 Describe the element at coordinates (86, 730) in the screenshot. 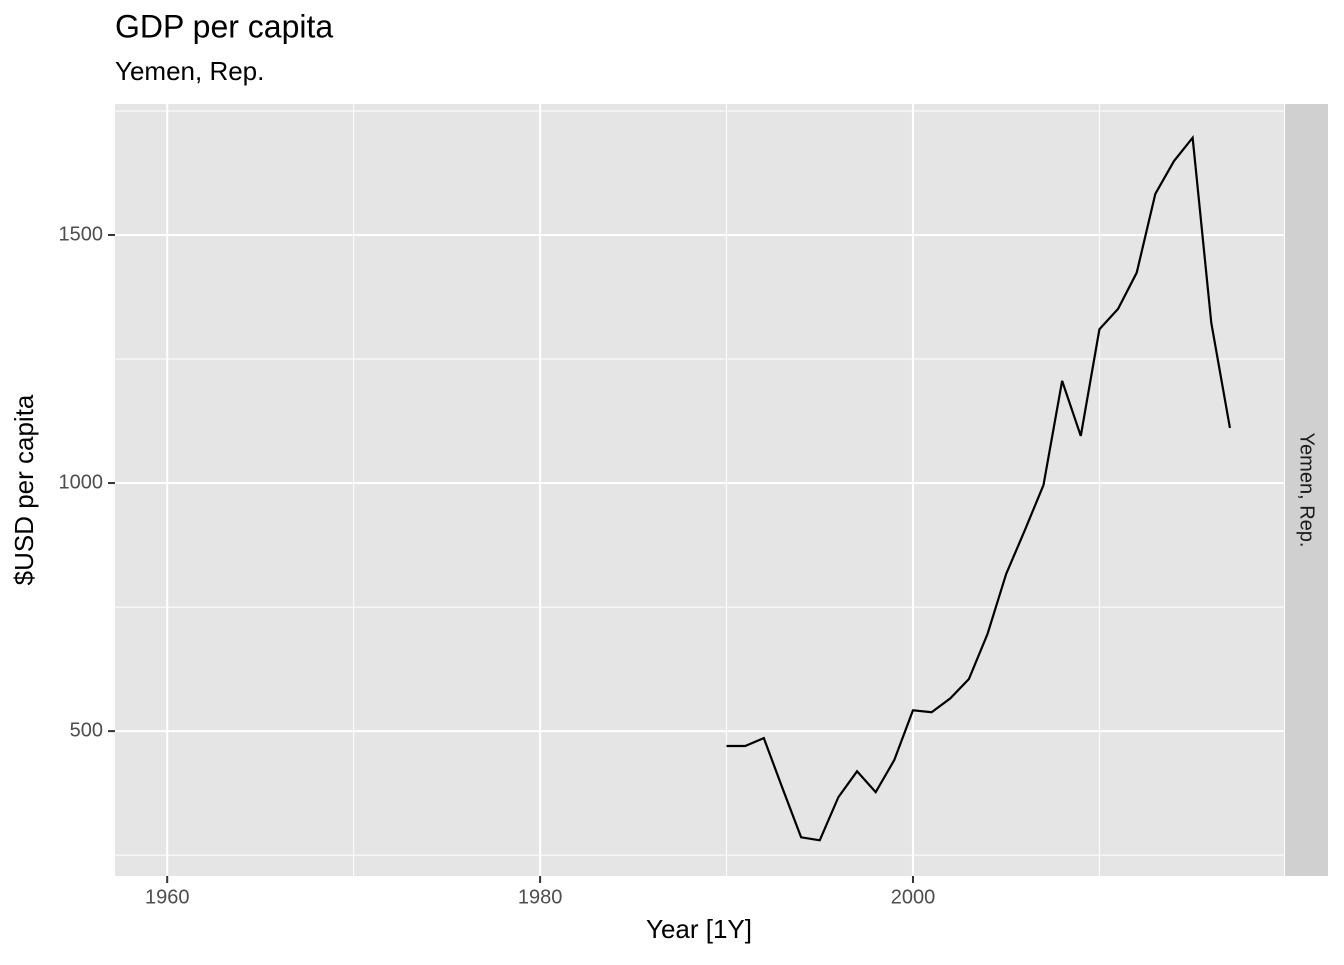

I see `y-tick-label: 500` at that location.